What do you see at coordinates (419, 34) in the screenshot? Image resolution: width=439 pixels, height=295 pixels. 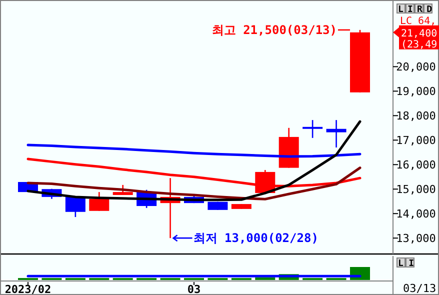 I see `text: 21,400` at bounding box center [419, 34].